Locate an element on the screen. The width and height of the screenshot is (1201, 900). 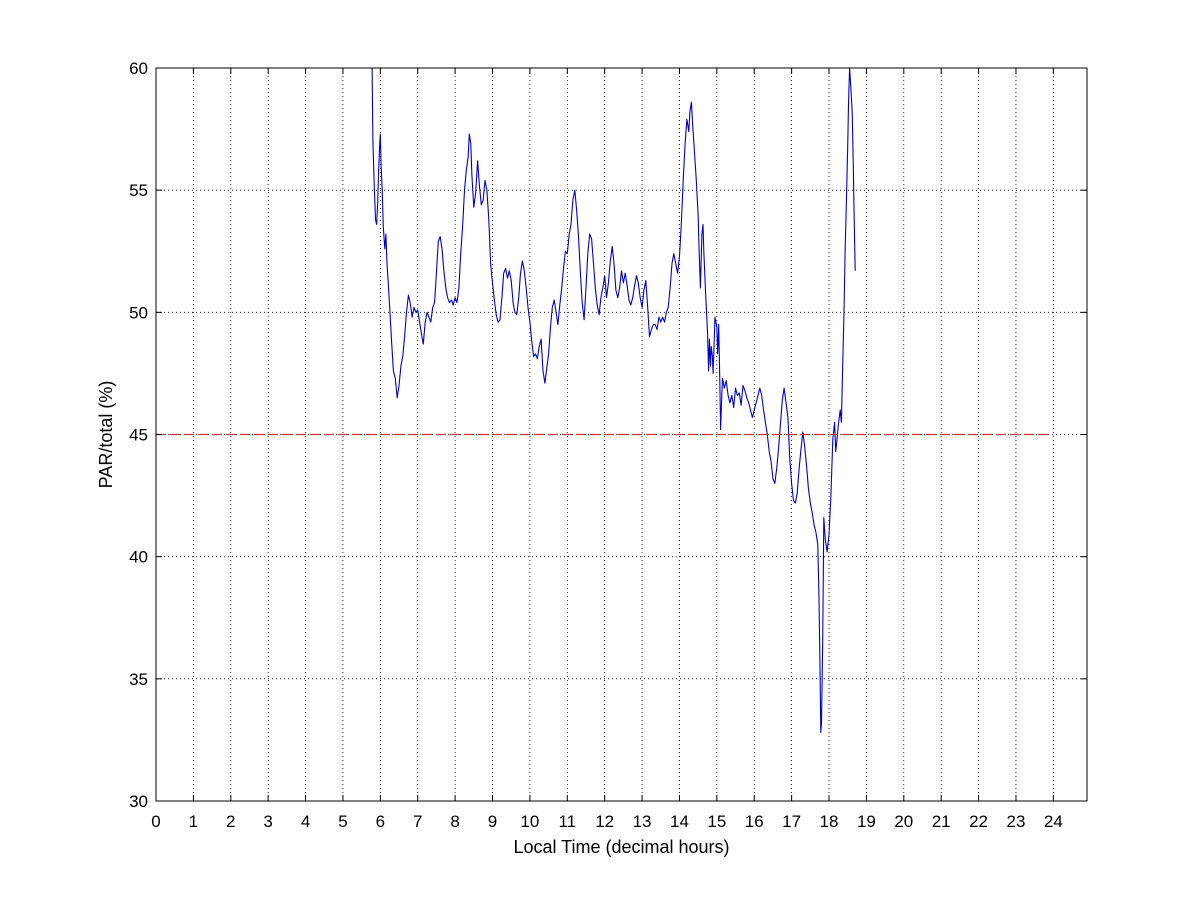
x-tick-label: 16 is located at coordinates (754, 821).